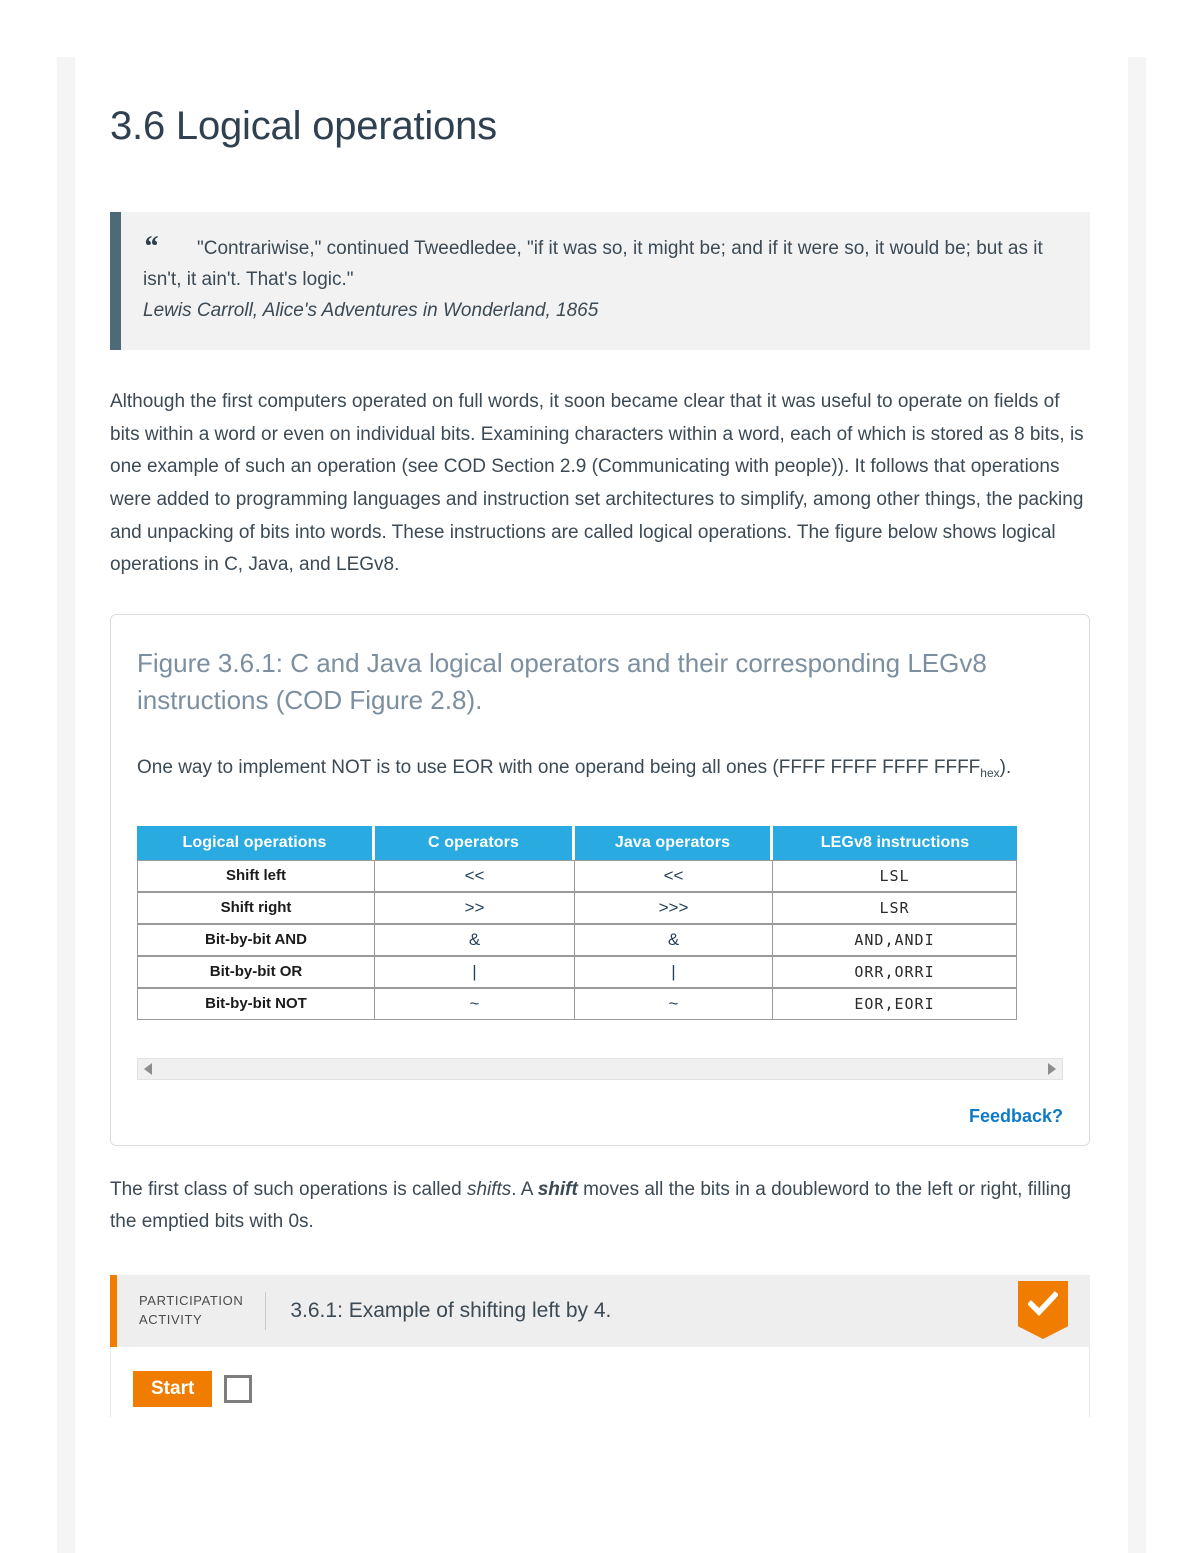  I want to click on figure-caption-after: )., so click(1005, 767).